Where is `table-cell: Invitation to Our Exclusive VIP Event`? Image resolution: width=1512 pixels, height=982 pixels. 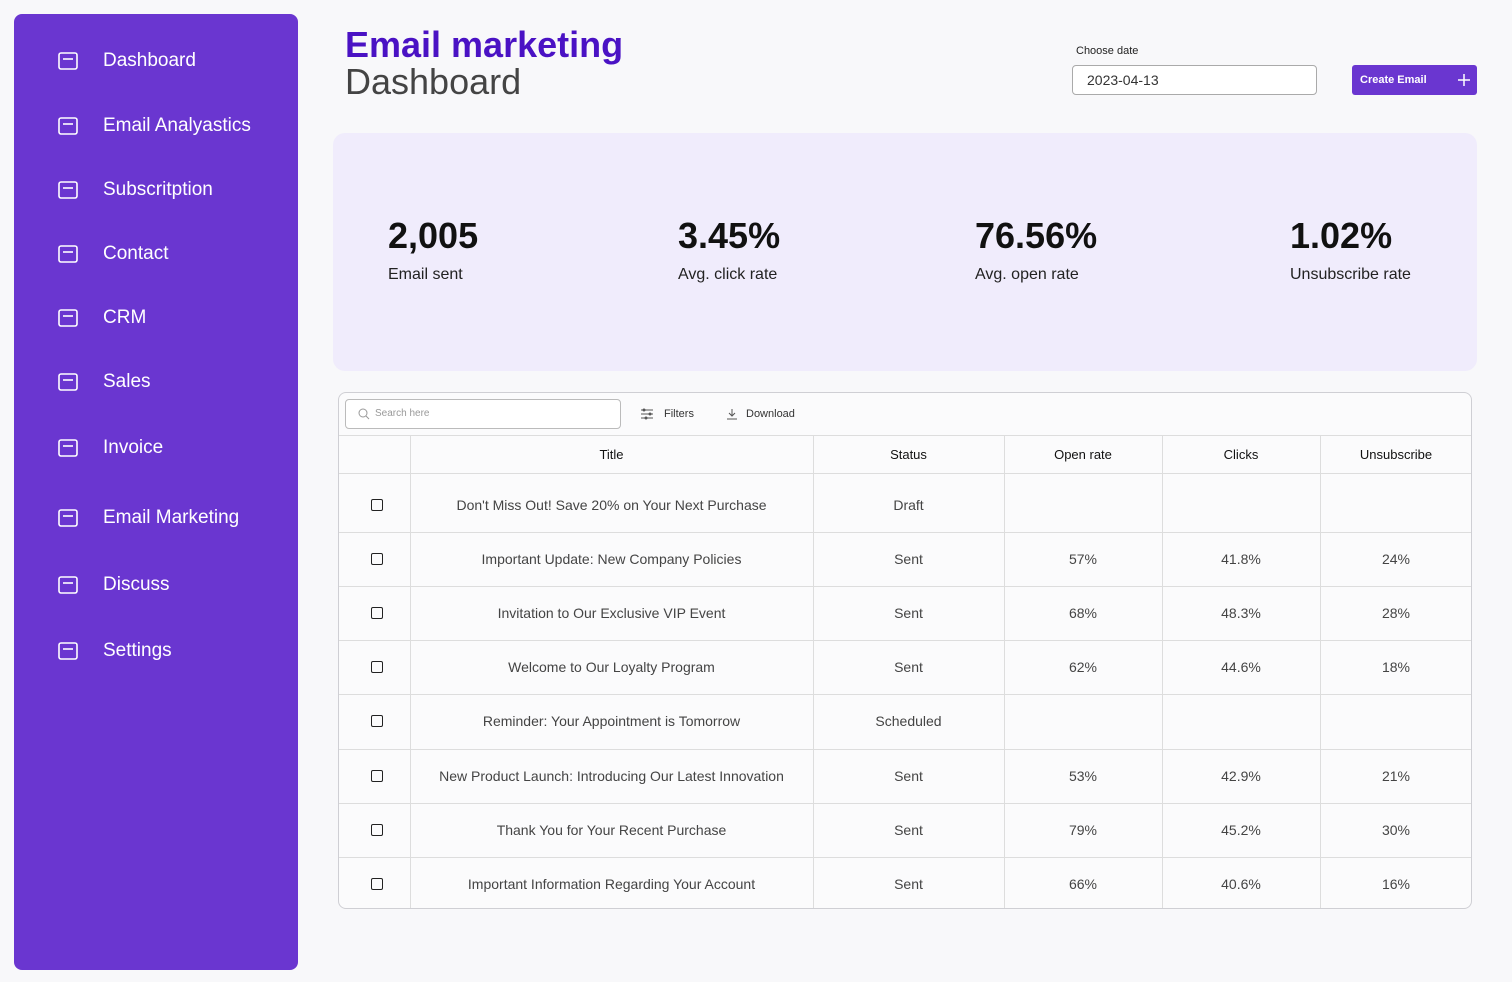 table-cell: Invitation to Our Exclusive VIP Event is located at coordinates (611, 613).